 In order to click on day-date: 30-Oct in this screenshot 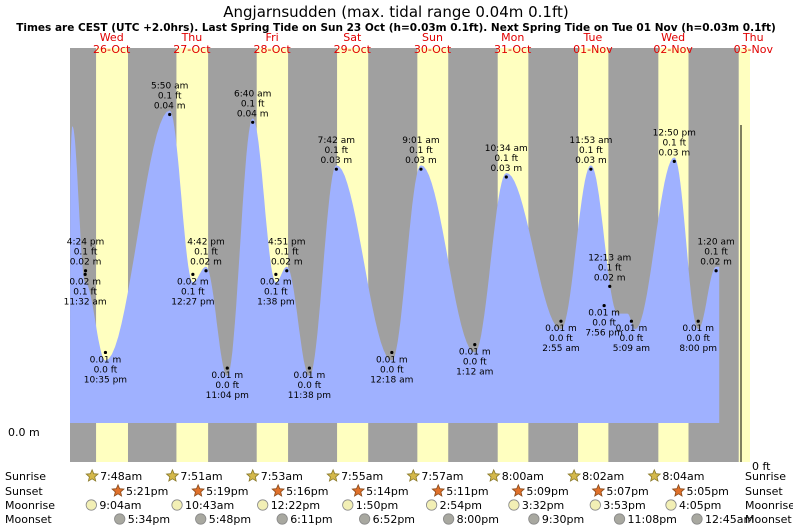, I will do `click(433, 49)`.